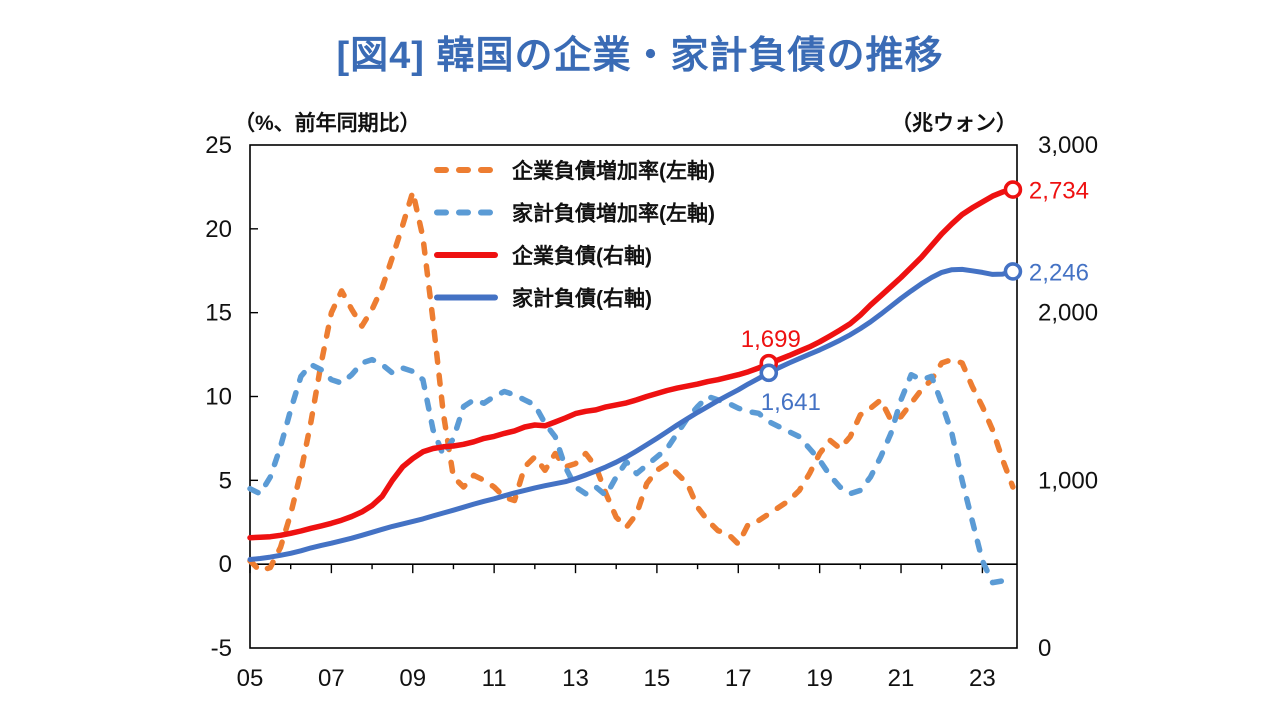 The width and height of the screenshot is (1280, 720). I want to click on x-axis-tick-label: 05, so click(250, 678).